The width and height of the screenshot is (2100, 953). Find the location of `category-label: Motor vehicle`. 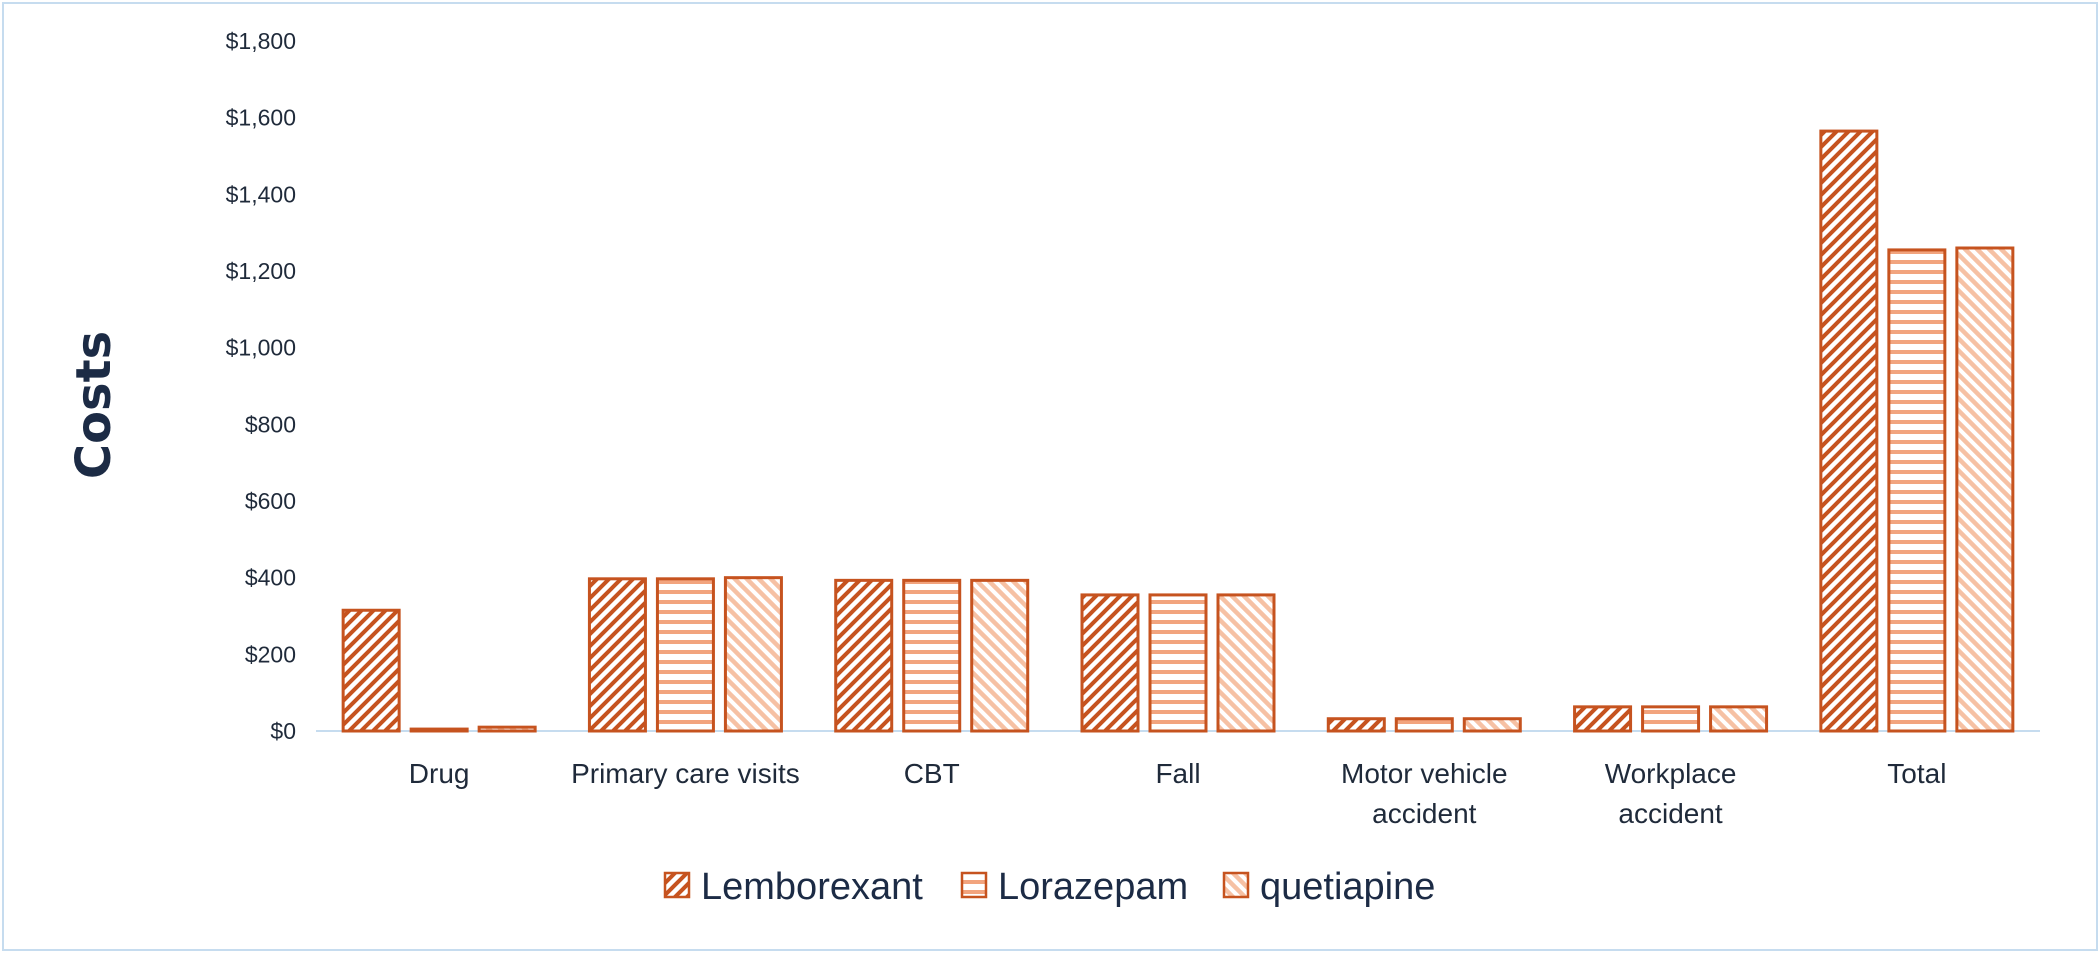

category-label: Motor vehicle is located at coordinates (1424, 773).